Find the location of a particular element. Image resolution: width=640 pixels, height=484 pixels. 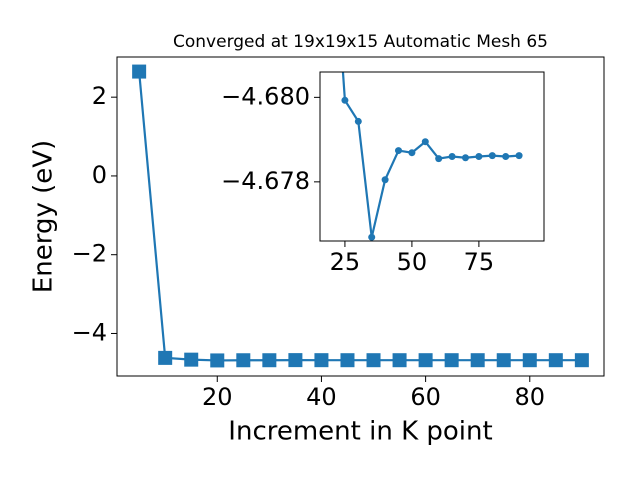

axes-frame is located at coordinates (432, 156).